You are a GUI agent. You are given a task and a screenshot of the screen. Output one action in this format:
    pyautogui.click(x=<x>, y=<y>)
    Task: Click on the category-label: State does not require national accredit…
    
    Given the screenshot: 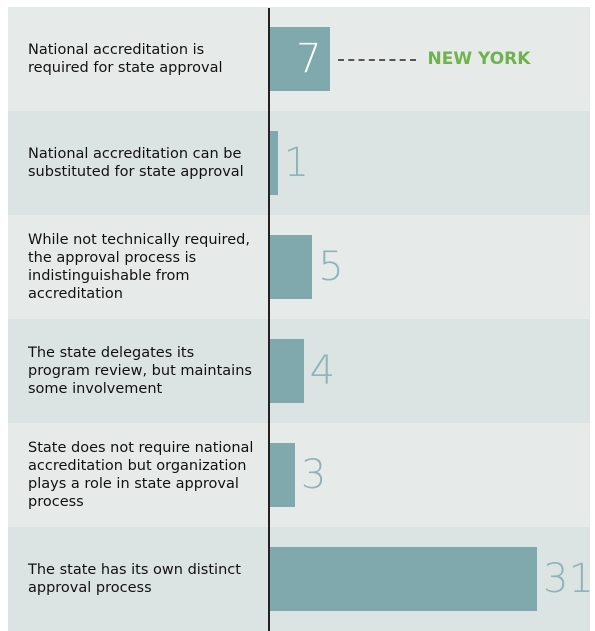 What is the action you would take?
    pyautogui.click(x=141, y=475)
    